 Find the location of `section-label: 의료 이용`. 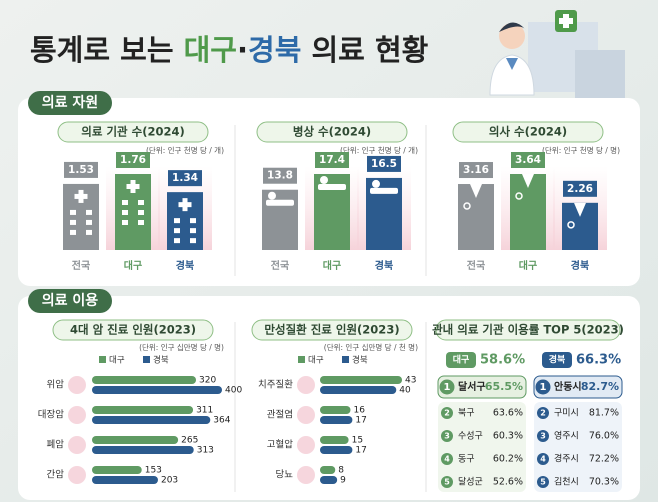

section-label: 의료 이용 is located at coordinates (70, 300).